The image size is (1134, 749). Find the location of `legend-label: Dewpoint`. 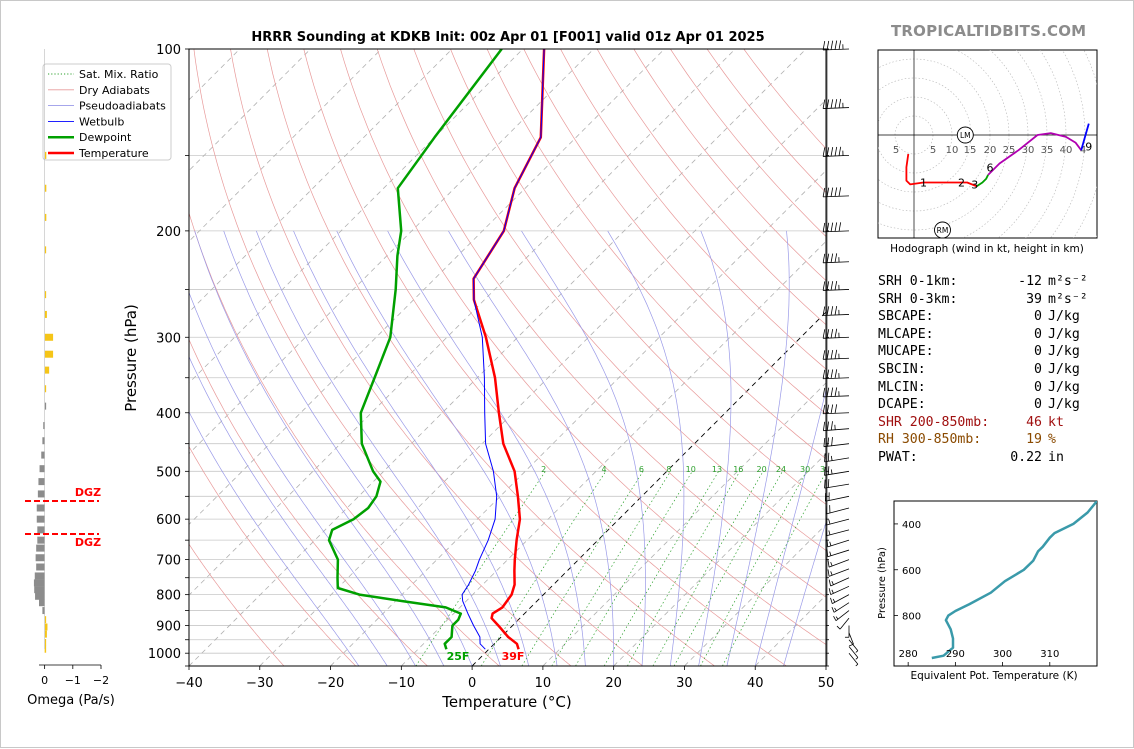

legend-label: Dewpoint is located at coordinates (105, 137).